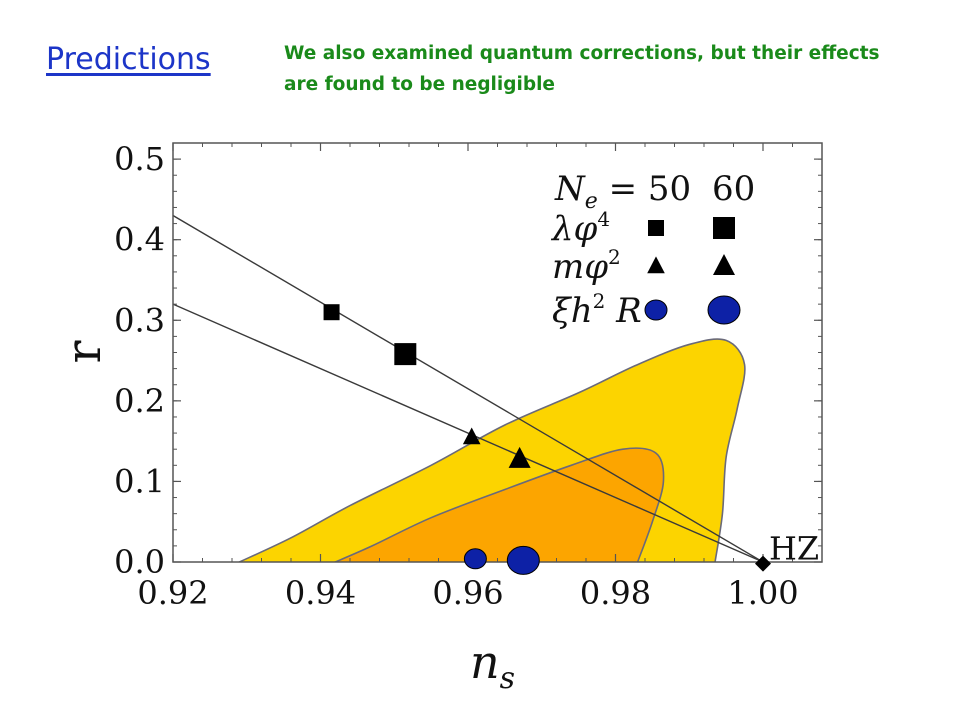  Describe the element at coordinates (467, 593) in the screenshot. I see `x-tick-label: 0.96` at that location.